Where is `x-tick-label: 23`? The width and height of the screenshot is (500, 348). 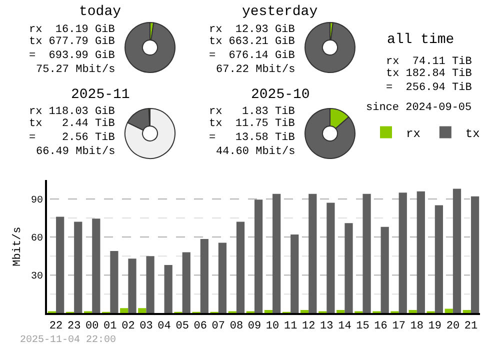 x-tick-label: 23 is located at coordinates (74, 326).